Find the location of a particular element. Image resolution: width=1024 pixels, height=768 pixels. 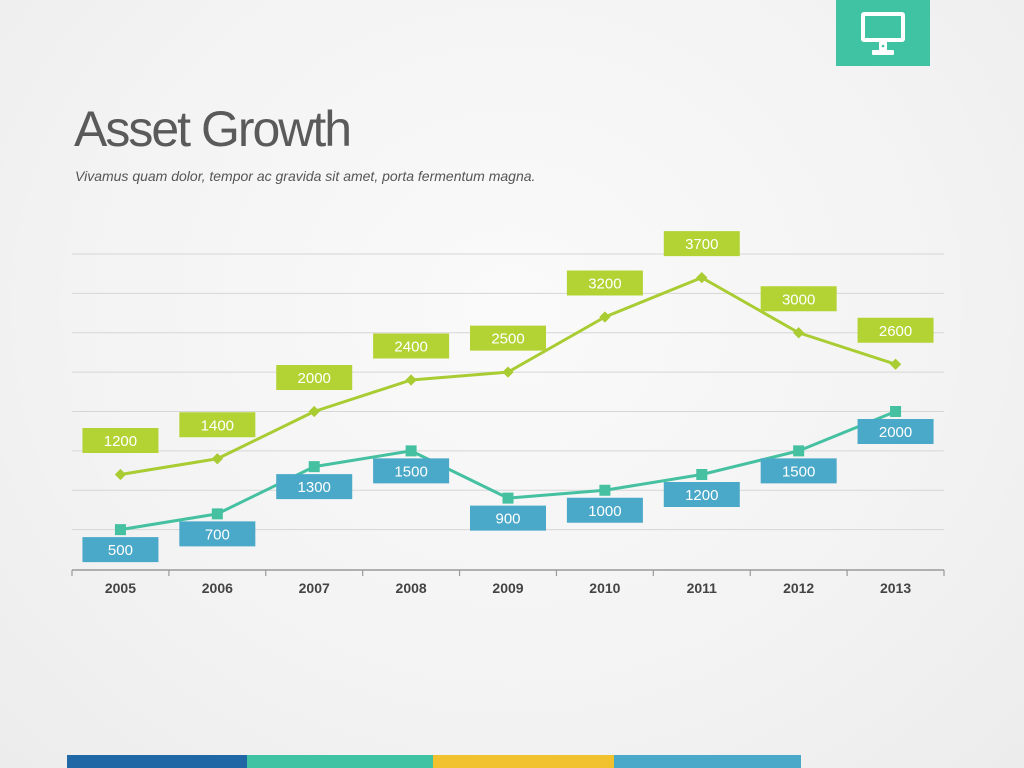

x-tick-label: 2010 is located at coordinates (604, 588).